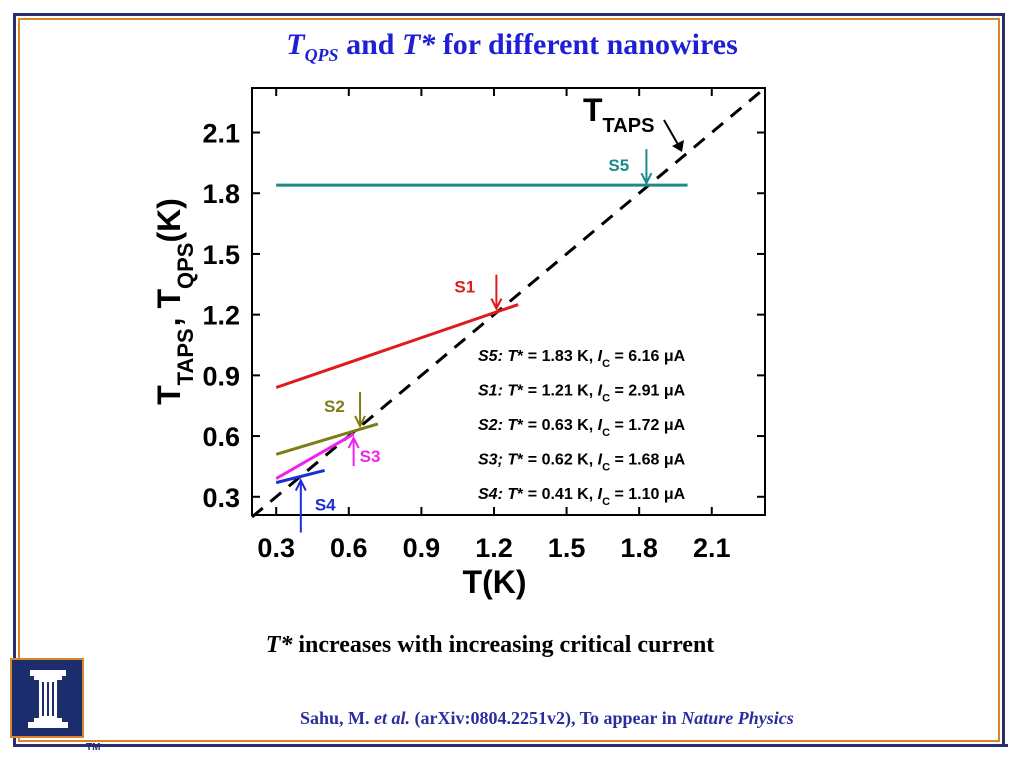 This screenshot has width=1024, height=768. I want to click on series-label-s5: S5, so click(618, 165).